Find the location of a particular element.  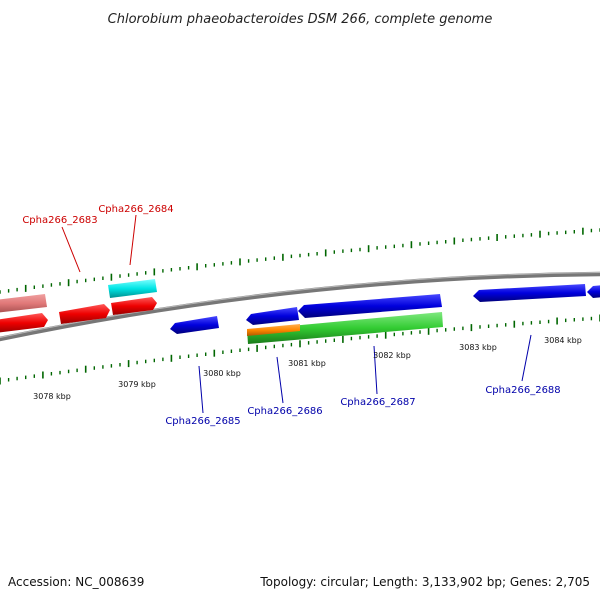

gene-label-2683: Cpha266_2683 is located at coordinates (59, 220).